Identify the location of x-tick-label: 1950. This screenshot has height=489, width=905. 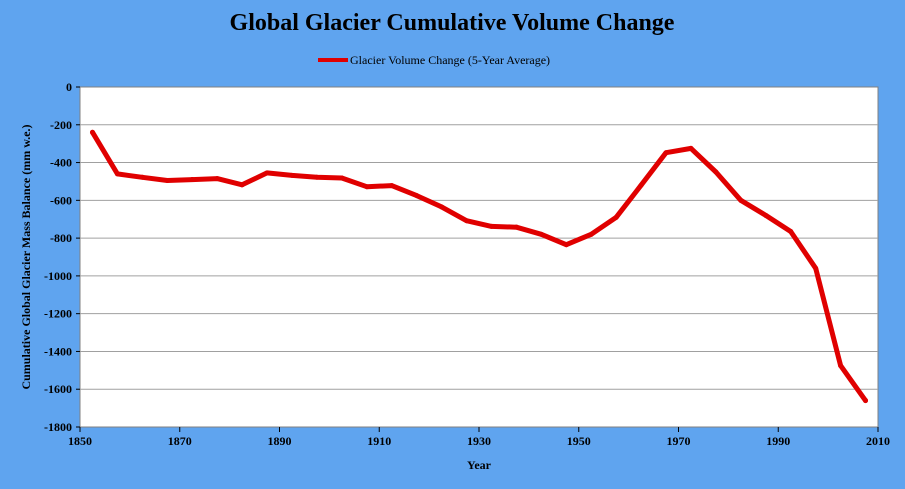
(579, 441).